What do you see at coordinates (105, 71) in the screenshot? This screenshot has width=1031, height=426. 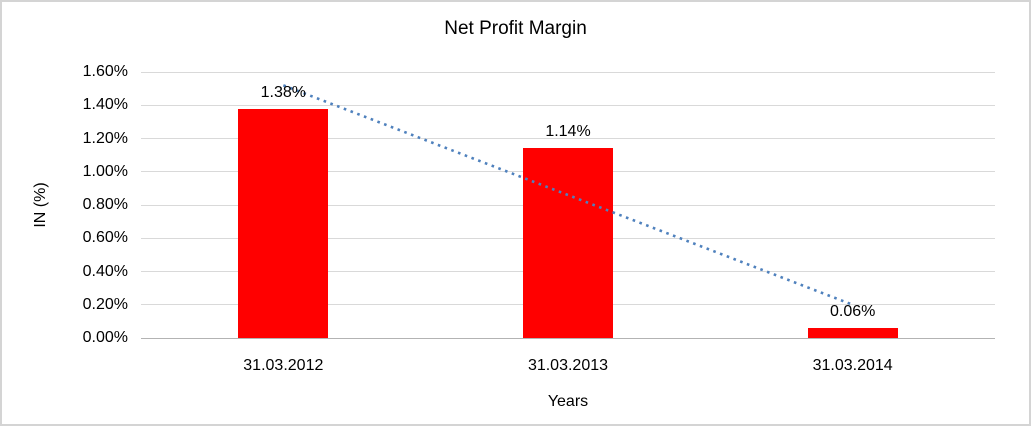 I see `y-tick-label: 1.60%` at bounding box center [105, 71].